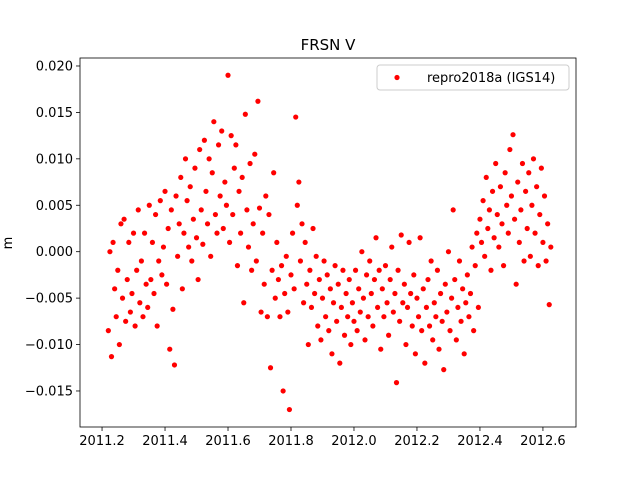 The image size is (640, 480). What do you see at coordinates (54, 206) in the screenshot?
I see `y-tick-label: 0.005` at bounding box center [54, 206].